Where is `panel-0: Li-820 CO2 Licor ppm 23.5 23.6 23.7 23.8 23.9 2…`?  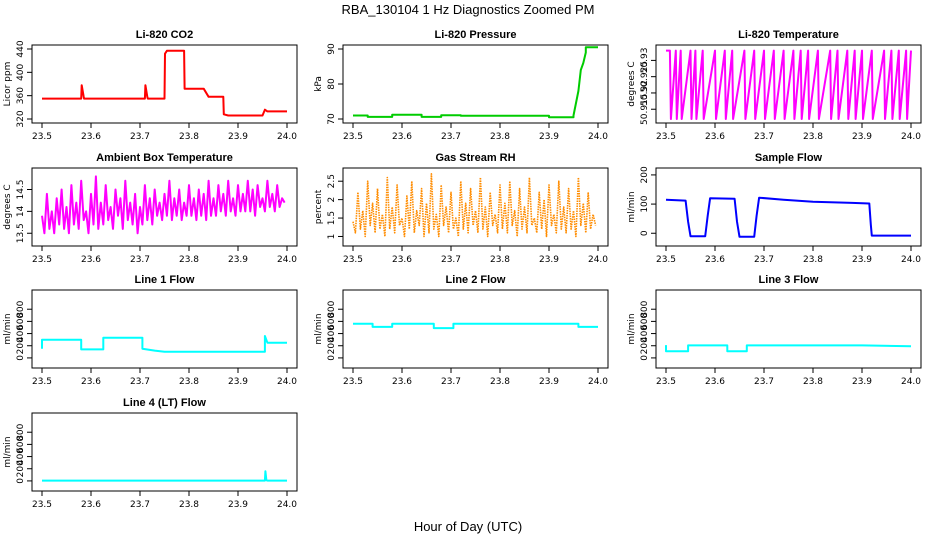 panel-0: Li-820 CO2 Licor ppm 23.5 23.6 23.7 23.8 23.9 2… is located at coordinates (150, 85).